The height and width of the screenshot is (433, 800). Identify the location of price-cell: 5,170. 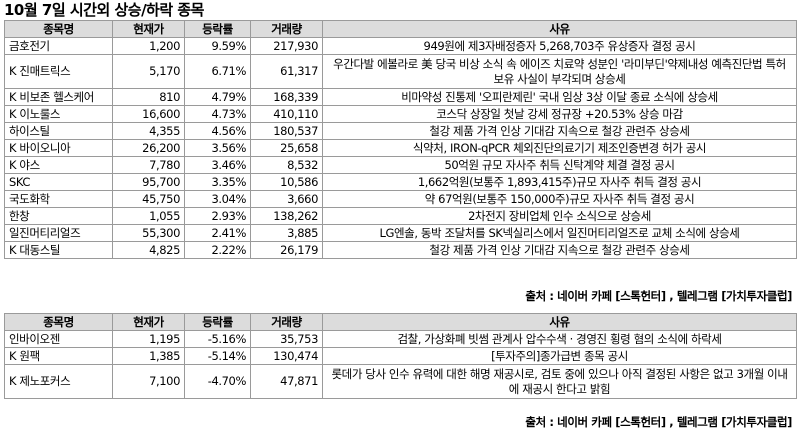
(148, 71).